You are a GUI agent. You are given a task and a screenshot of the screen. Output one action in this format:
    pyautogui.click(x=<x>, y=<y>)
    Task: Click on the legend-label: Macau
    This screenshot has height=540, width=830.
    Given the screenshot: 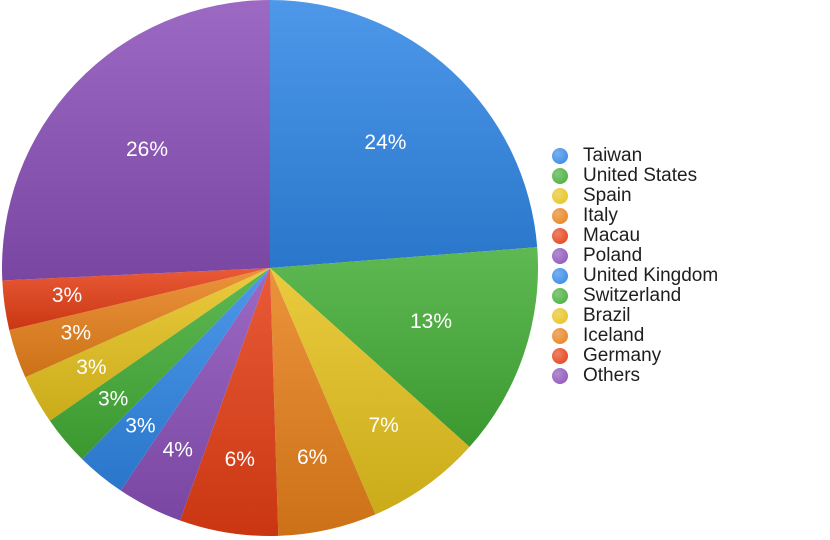 What is the action you would take?
    pyautogui.click(x=612, y=235)
    